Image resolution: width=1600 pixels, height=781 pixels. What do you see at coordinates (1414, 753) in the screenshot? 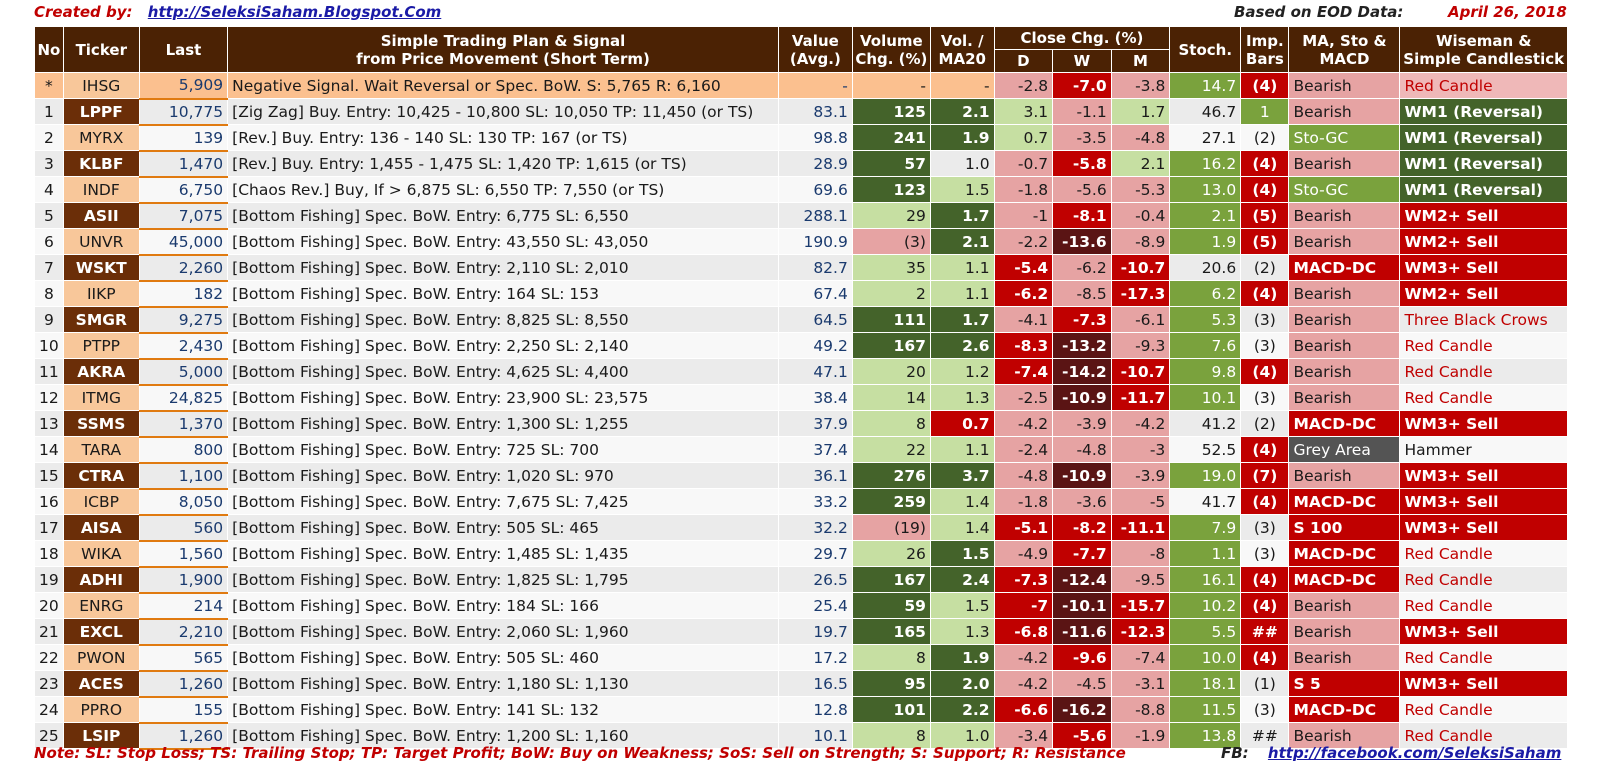
I see `facebook-link: http://facebook.com/SeleksiSaham` at bounding box center [1414, 753].